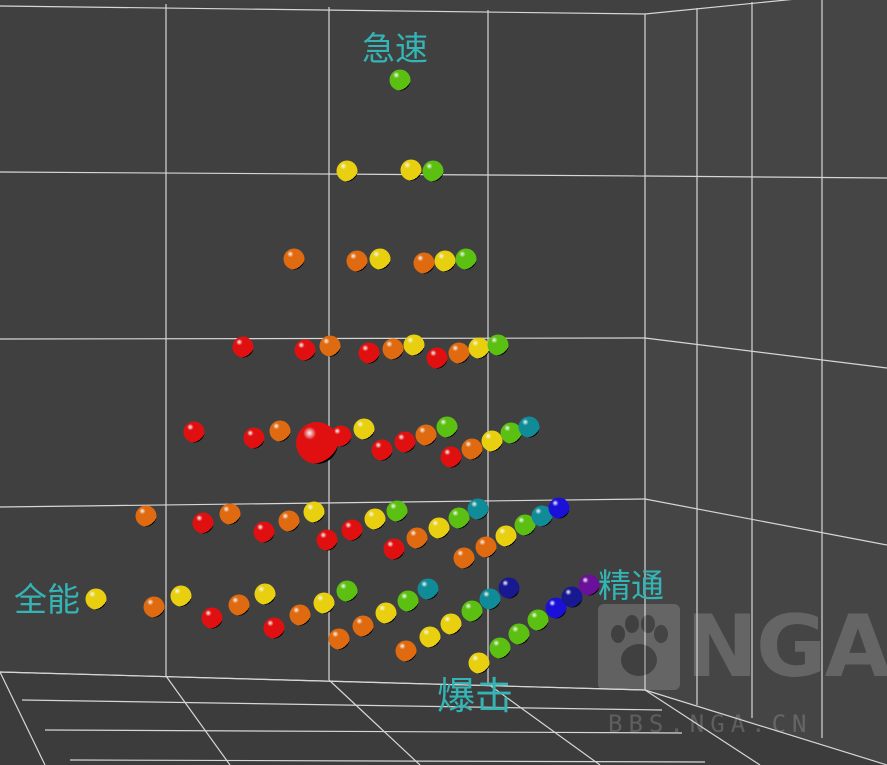 This screenshot has width=887, height=765. I want to click on nga-watermark: NGA BBS.NGA.CN, so click(741, 674).